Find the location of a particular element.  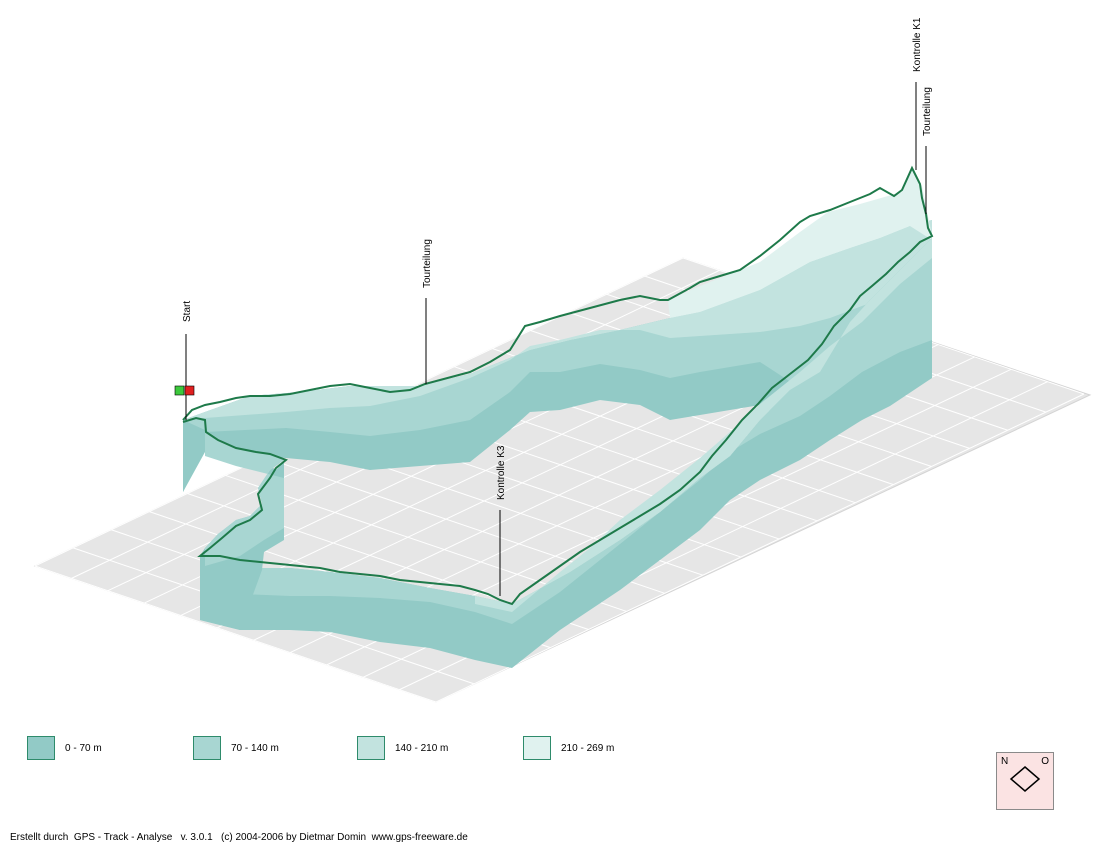

annotation-kontrolle-k3: Kontrolle K3 is located at coordinates (501, 472).